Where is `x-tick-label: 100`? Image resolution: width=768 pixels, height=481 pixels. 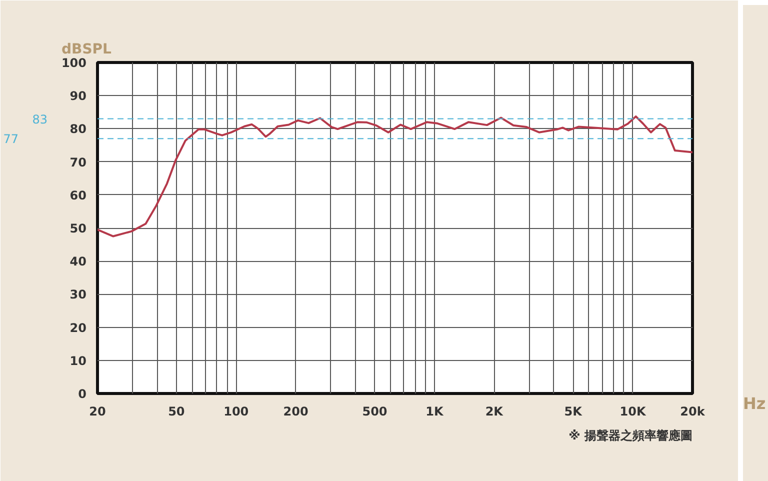 x-tick-label: 100 is located at coordinates (236, 411).